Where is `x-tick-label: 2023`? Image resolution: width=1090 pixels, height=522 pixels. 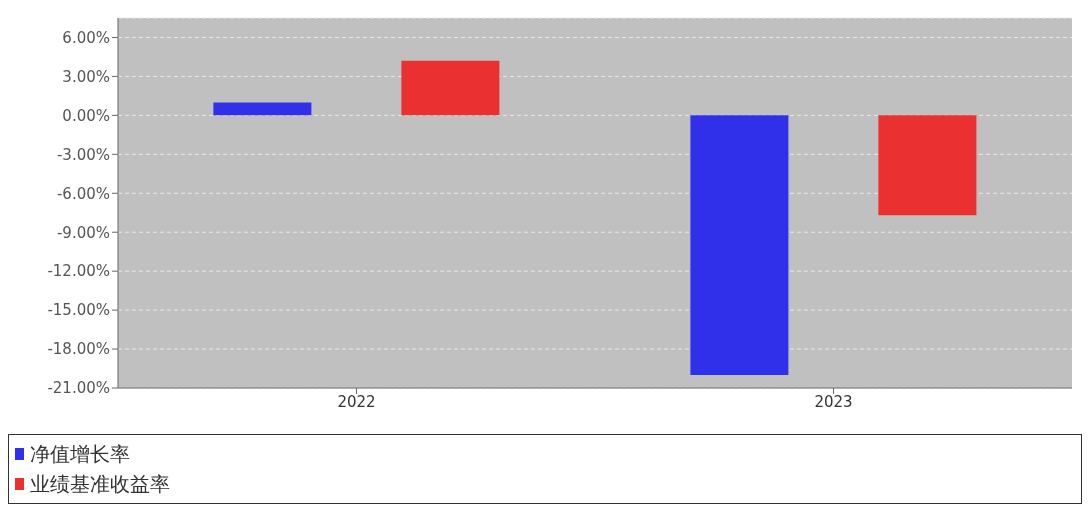
x-tick-label: 2023 is located at coordinates (833, 401).